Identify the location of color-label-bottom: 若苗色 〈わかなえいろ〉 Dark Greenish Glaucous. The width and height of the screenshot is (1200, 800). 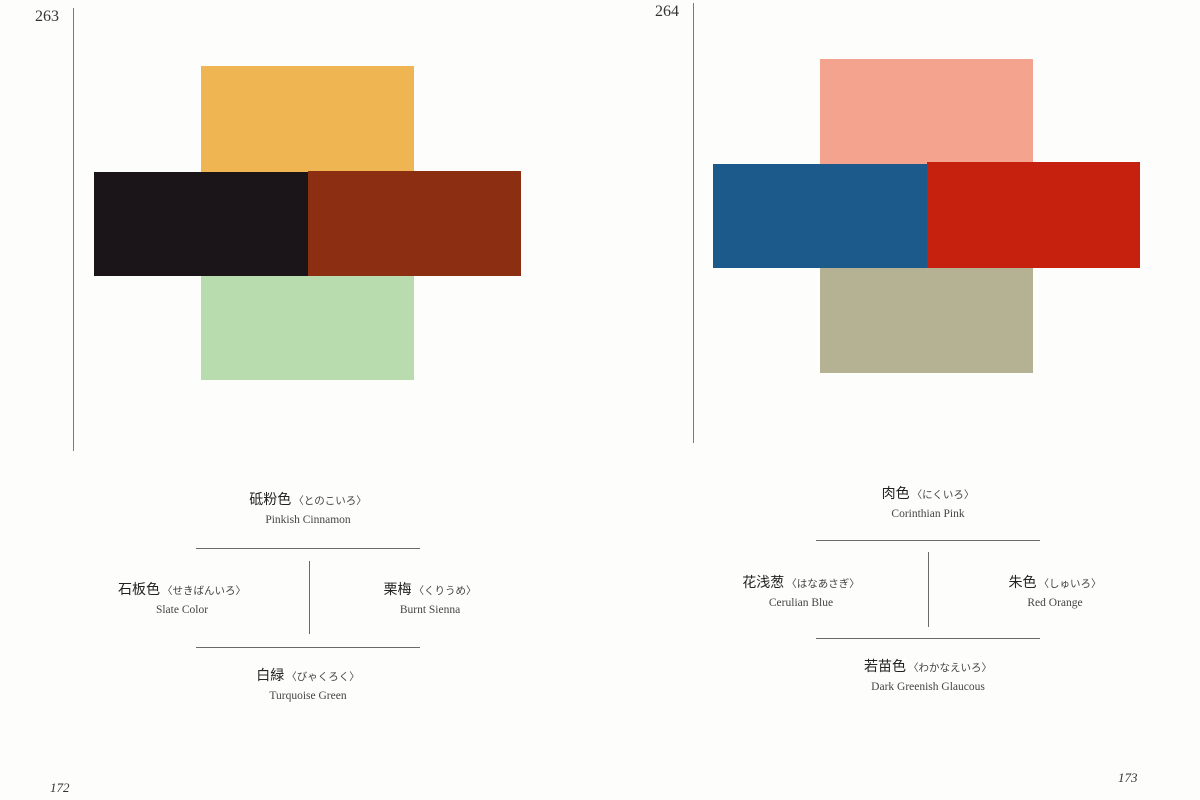
(928, 674).